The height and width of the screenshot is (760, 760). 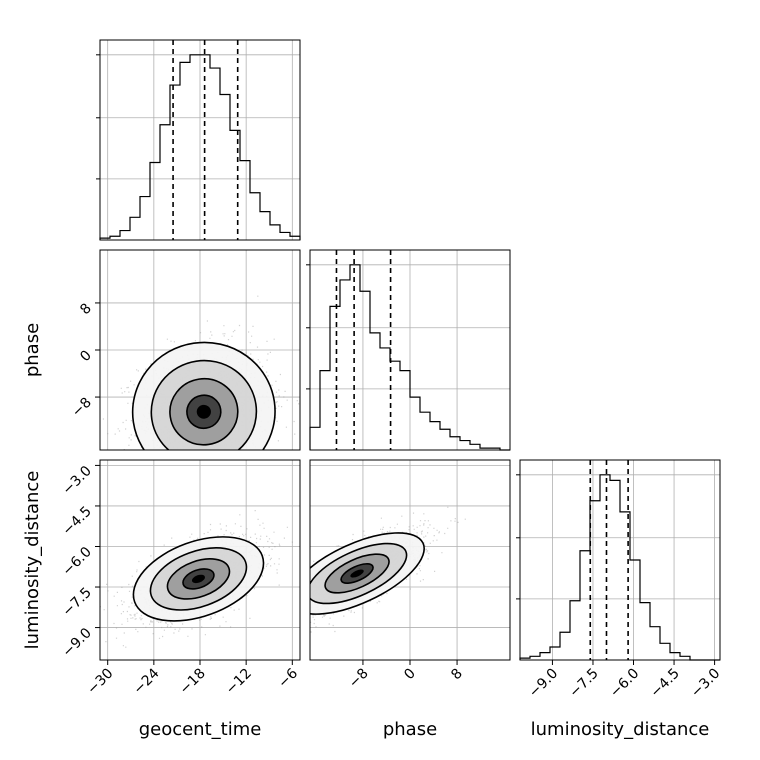 What do you see at coordinates (146, 681) in the screenshot?
I see `x-tick-label: −24` at bounding box center [146, 681].